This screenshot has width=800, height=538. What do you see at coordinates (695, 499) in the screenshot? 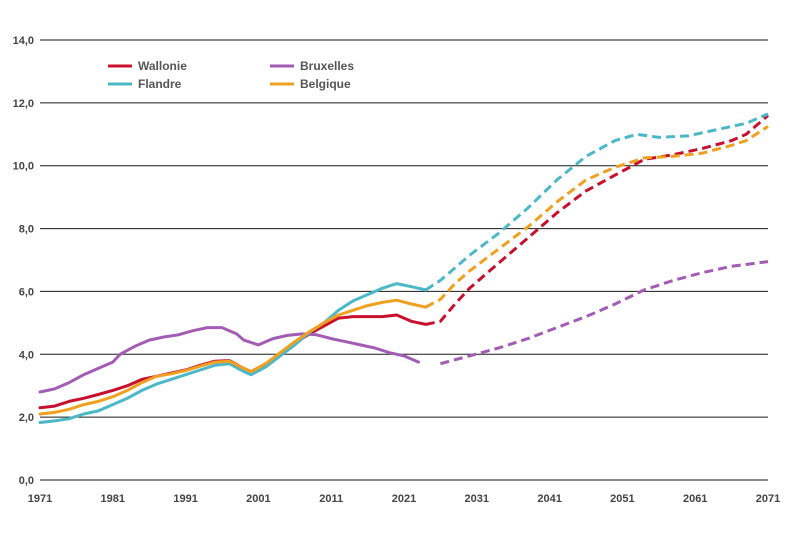
I see `x-tick-label: 2061` at bounding box center [695, 499].